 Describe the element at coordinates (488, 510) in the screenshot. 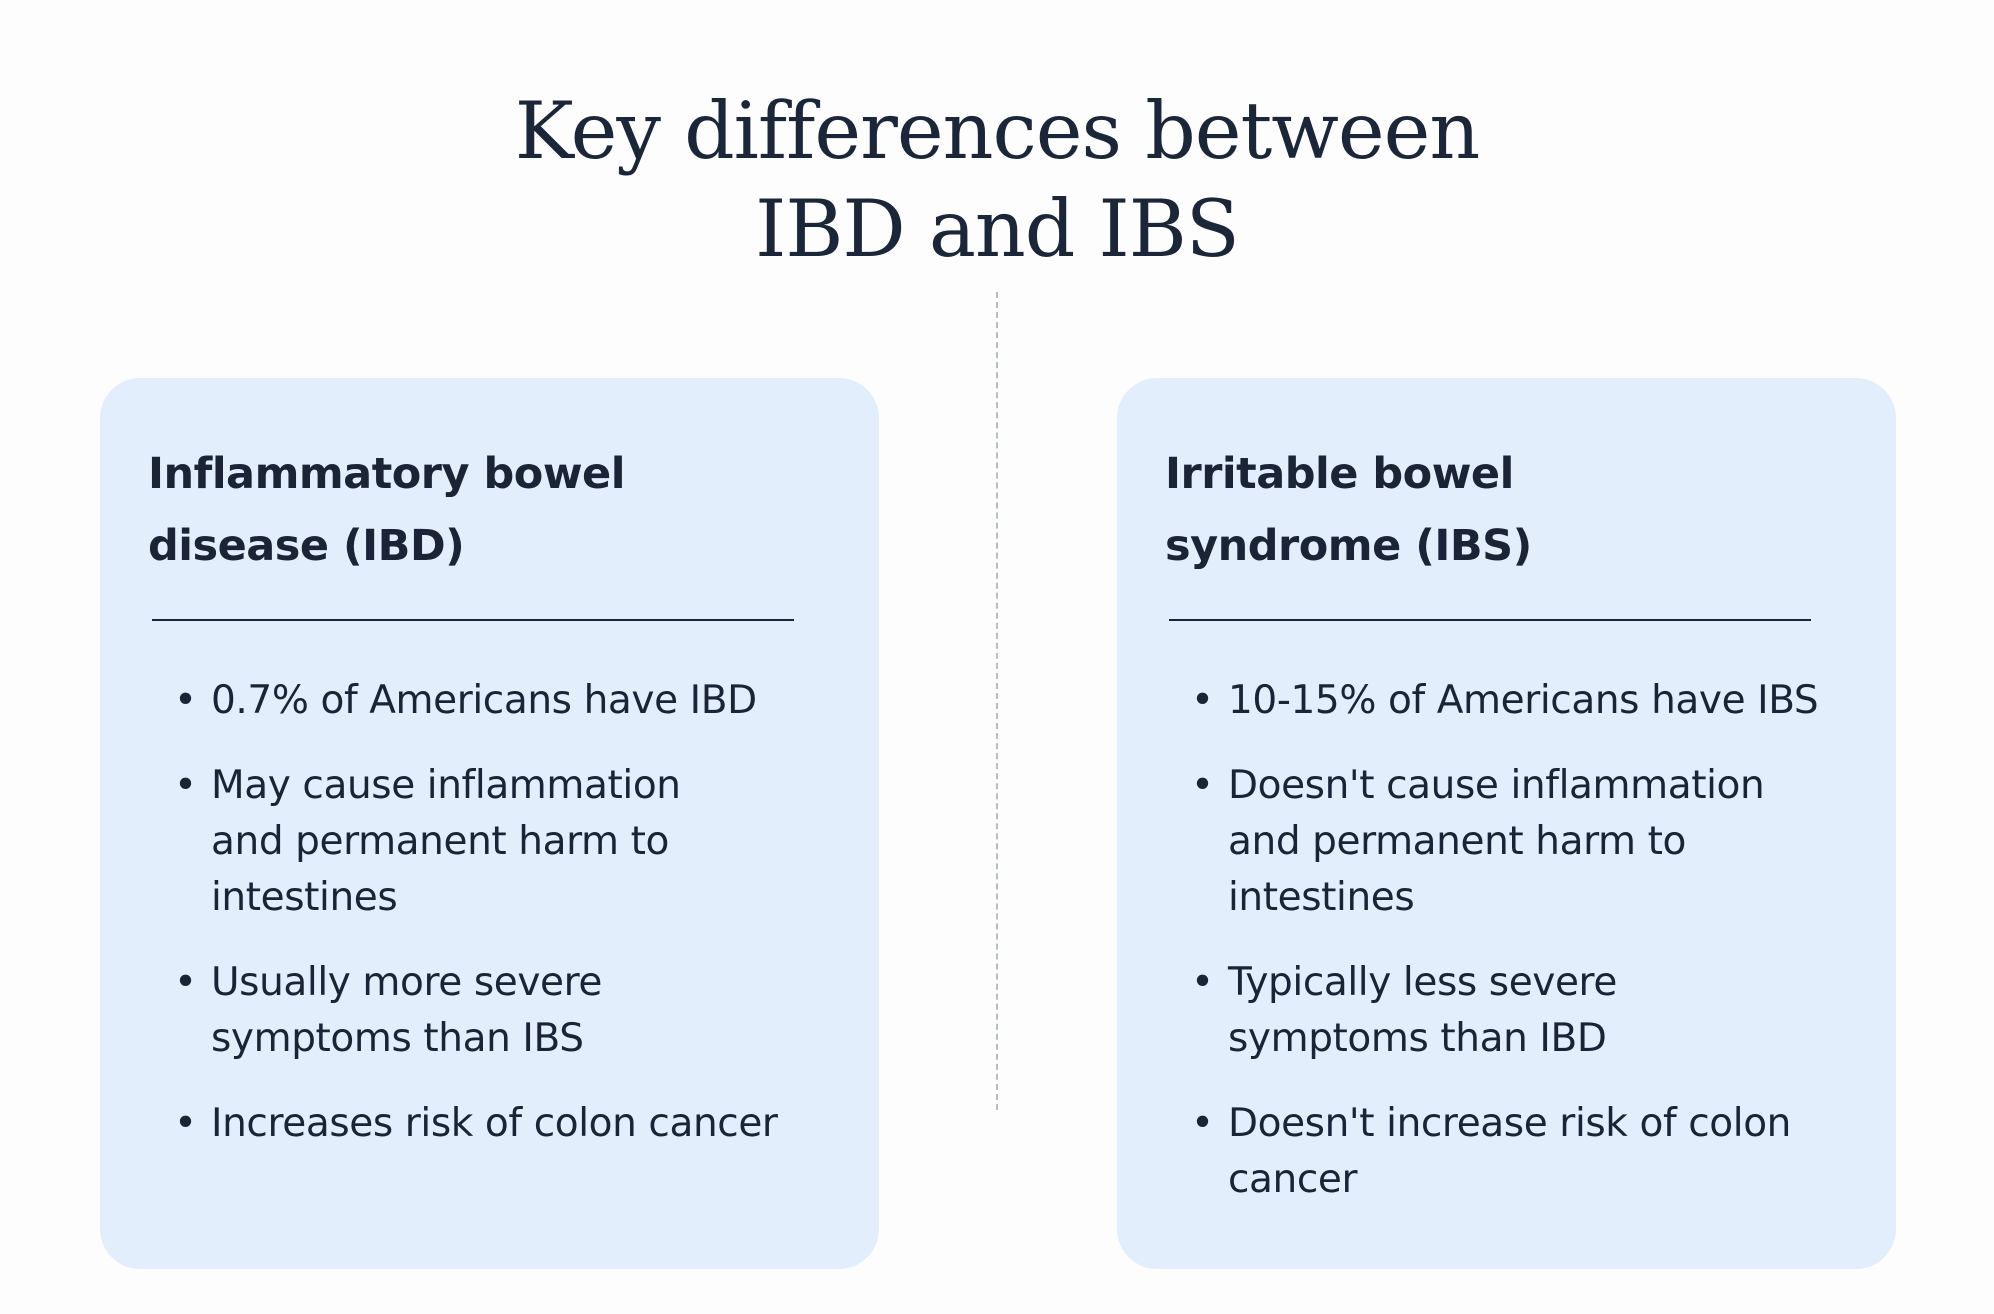

I see `ibd-card-title: Inflammatory bowel disease (IBD)` at that location.